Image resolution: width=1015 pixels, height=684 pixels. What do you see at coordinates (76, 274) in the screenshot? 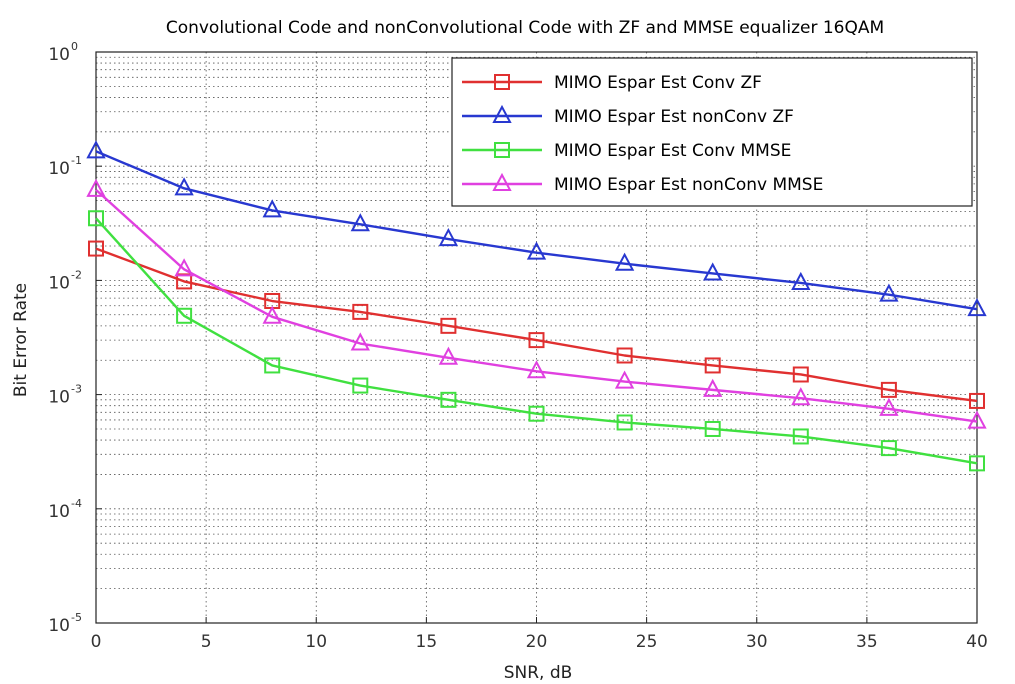
I see `y-tick-exponent: -2` at bounding box center [76, 274].